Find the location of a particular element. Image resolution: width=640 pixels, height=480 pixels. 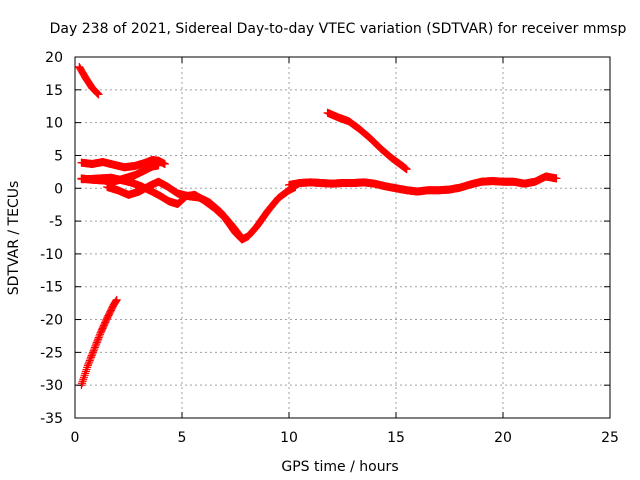

y-tick-label: -20 is located at coordinates (51, 321).